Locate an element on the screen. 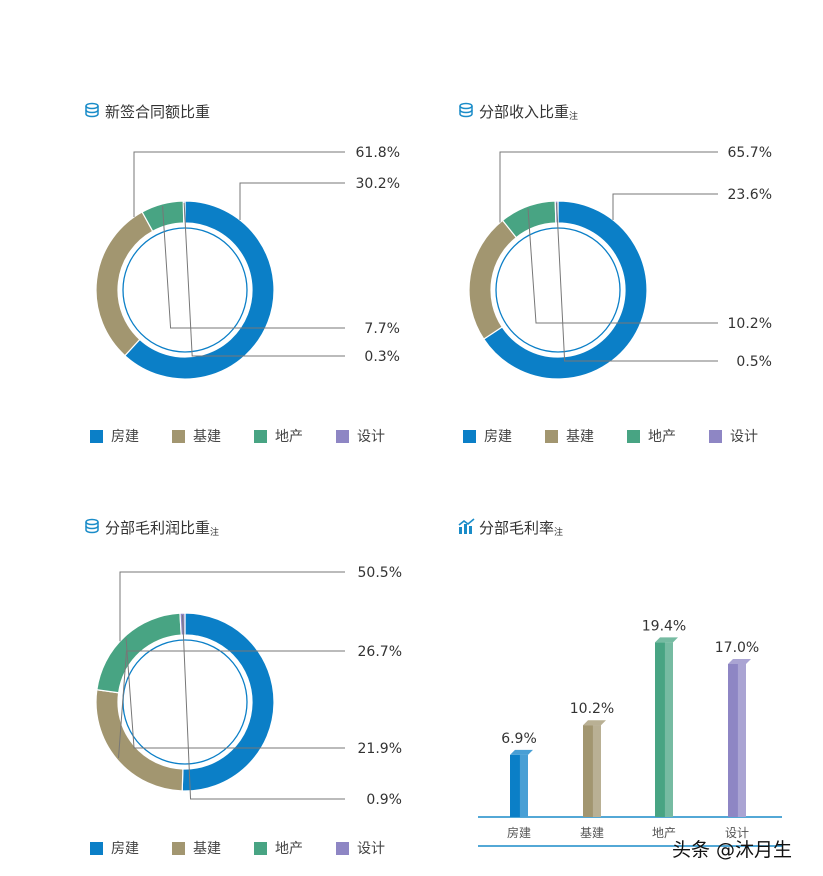 This screenshot has width=823, height=876. chart-title-margin: 分部毛利率注 is located at coordinates (510, 527).